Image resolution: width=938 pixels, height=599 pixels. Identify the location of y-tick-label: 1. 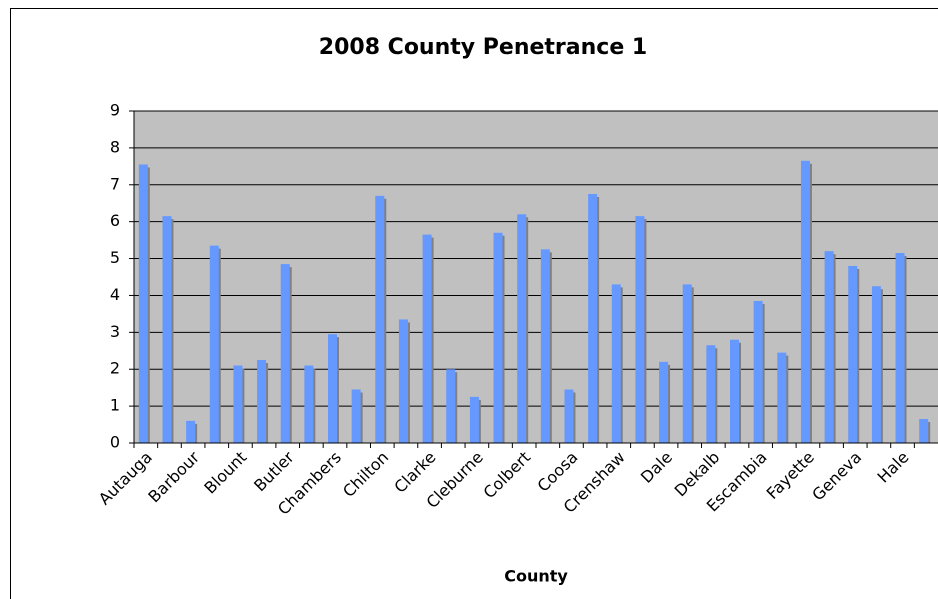
(115, 405).